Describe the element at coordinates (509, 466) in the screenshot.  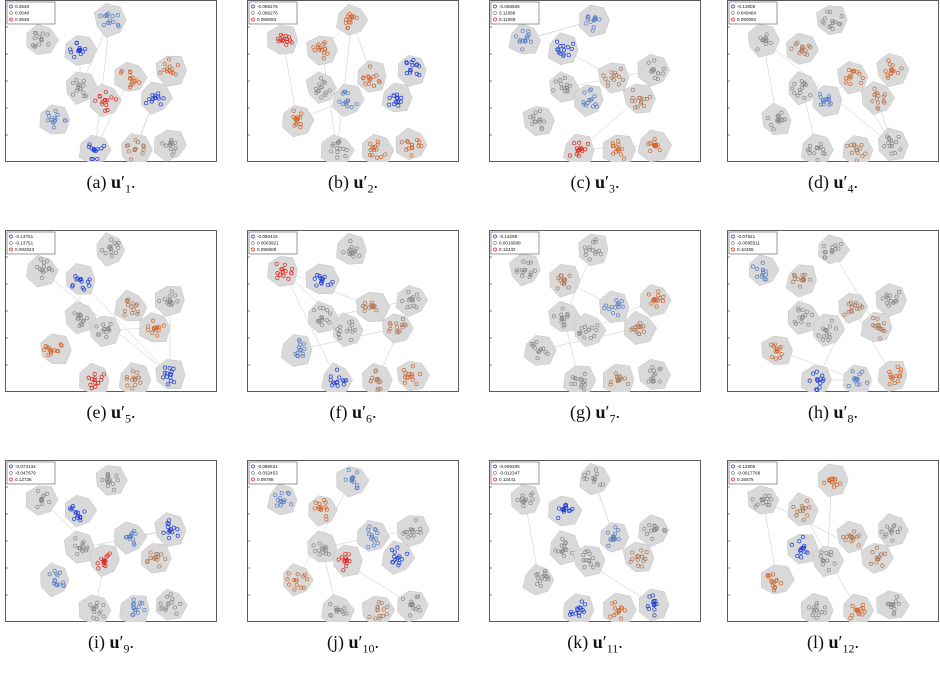
I see `legend-label: -0.095305` at that location.